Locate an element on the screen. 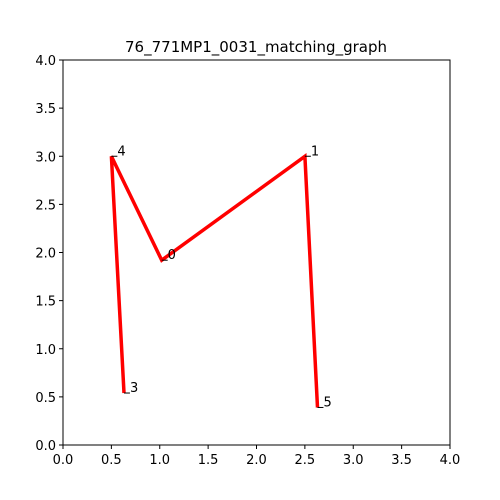  x-axis: 0.0 0.5 1.0 1.5 2.0 2.5 3.0 3.5 4.0 is located at coordinates (257, 456).